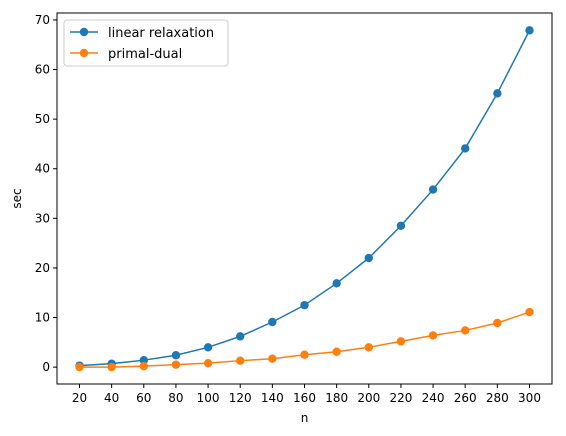 The height and width of the screenshot is (436, 566). I want to click on y-tick-label: 40, so click(42, 169).